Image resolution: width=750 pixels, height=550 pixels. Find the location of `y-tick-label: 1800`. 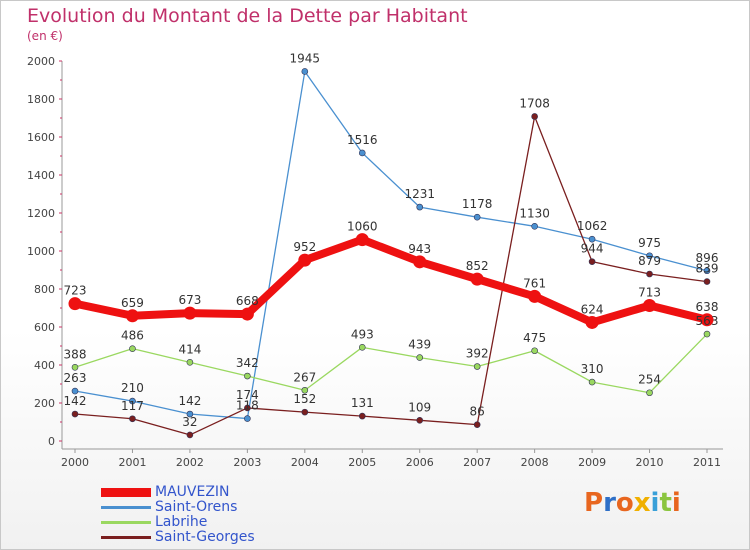

y-tick-label: 1800 is located at coordinates (41, 99).